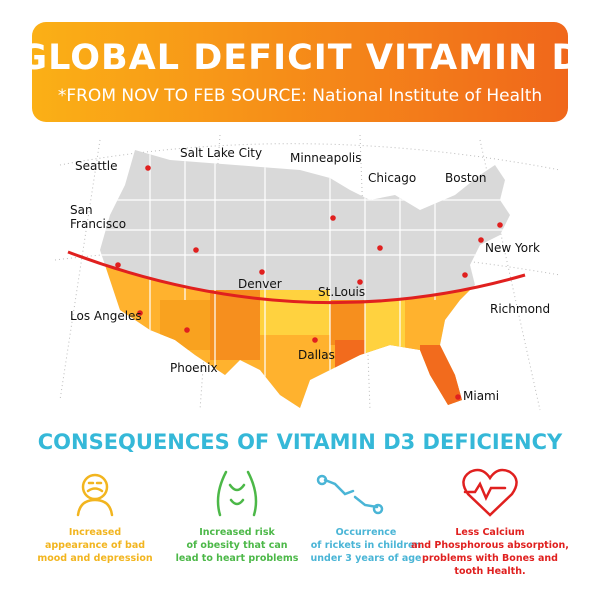 Image resolution: width=600 pixels, height=600 pixels. Describe the element at coordinates (95, 558) in the screenshot. I see `consequence-text: mood and depression` at that location.